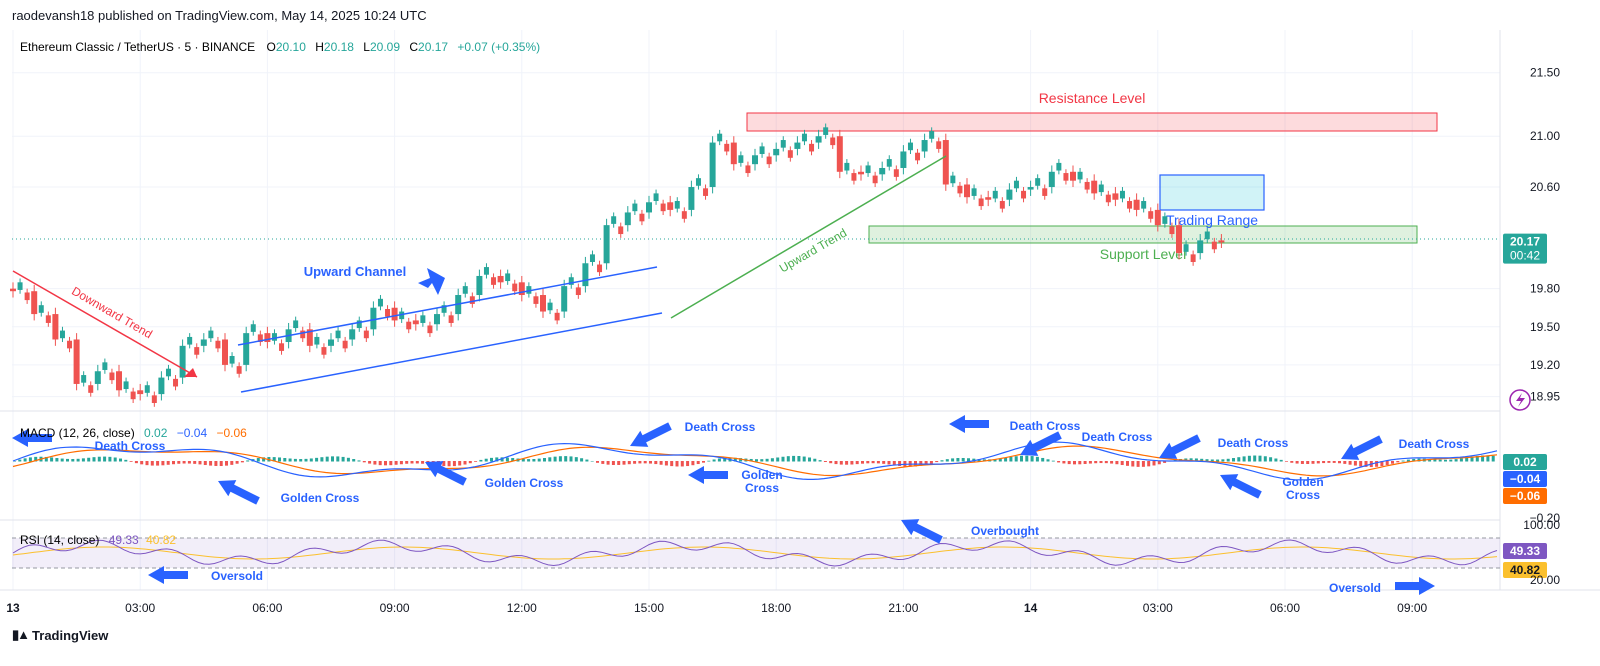  Describe the element at coordinates (447, 306) in the screenshot. I see `upward-channel-top` at that location.